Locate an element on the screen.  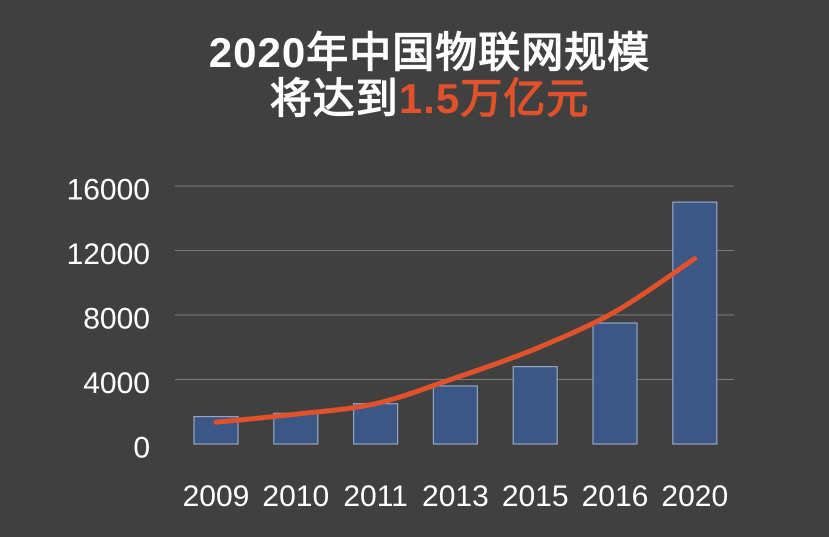
bar-2020 is located at coordinates (695, 323).